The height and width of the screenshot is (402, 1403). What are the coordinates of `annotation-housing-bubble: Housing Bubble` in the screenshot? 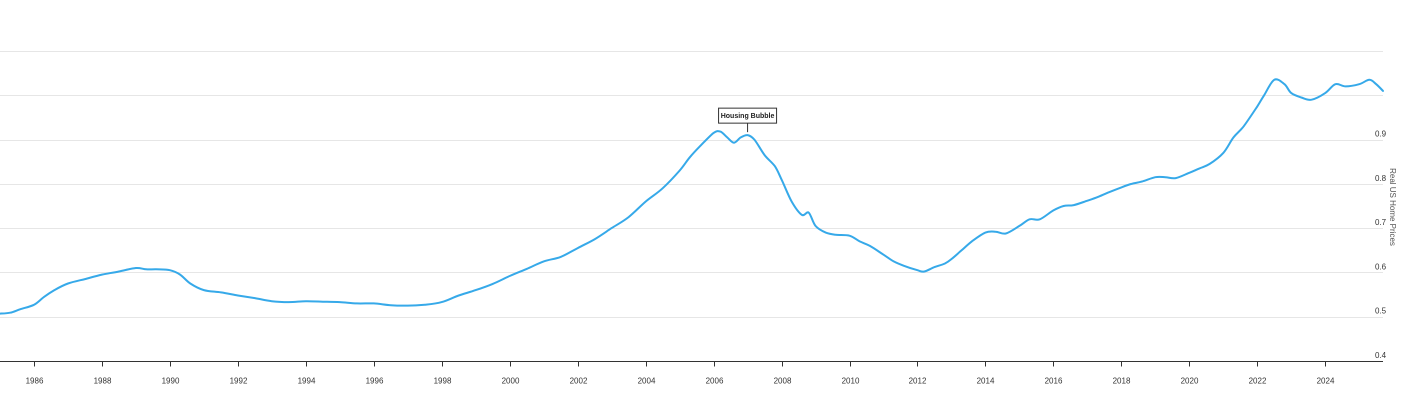 It's located at (748, 120).